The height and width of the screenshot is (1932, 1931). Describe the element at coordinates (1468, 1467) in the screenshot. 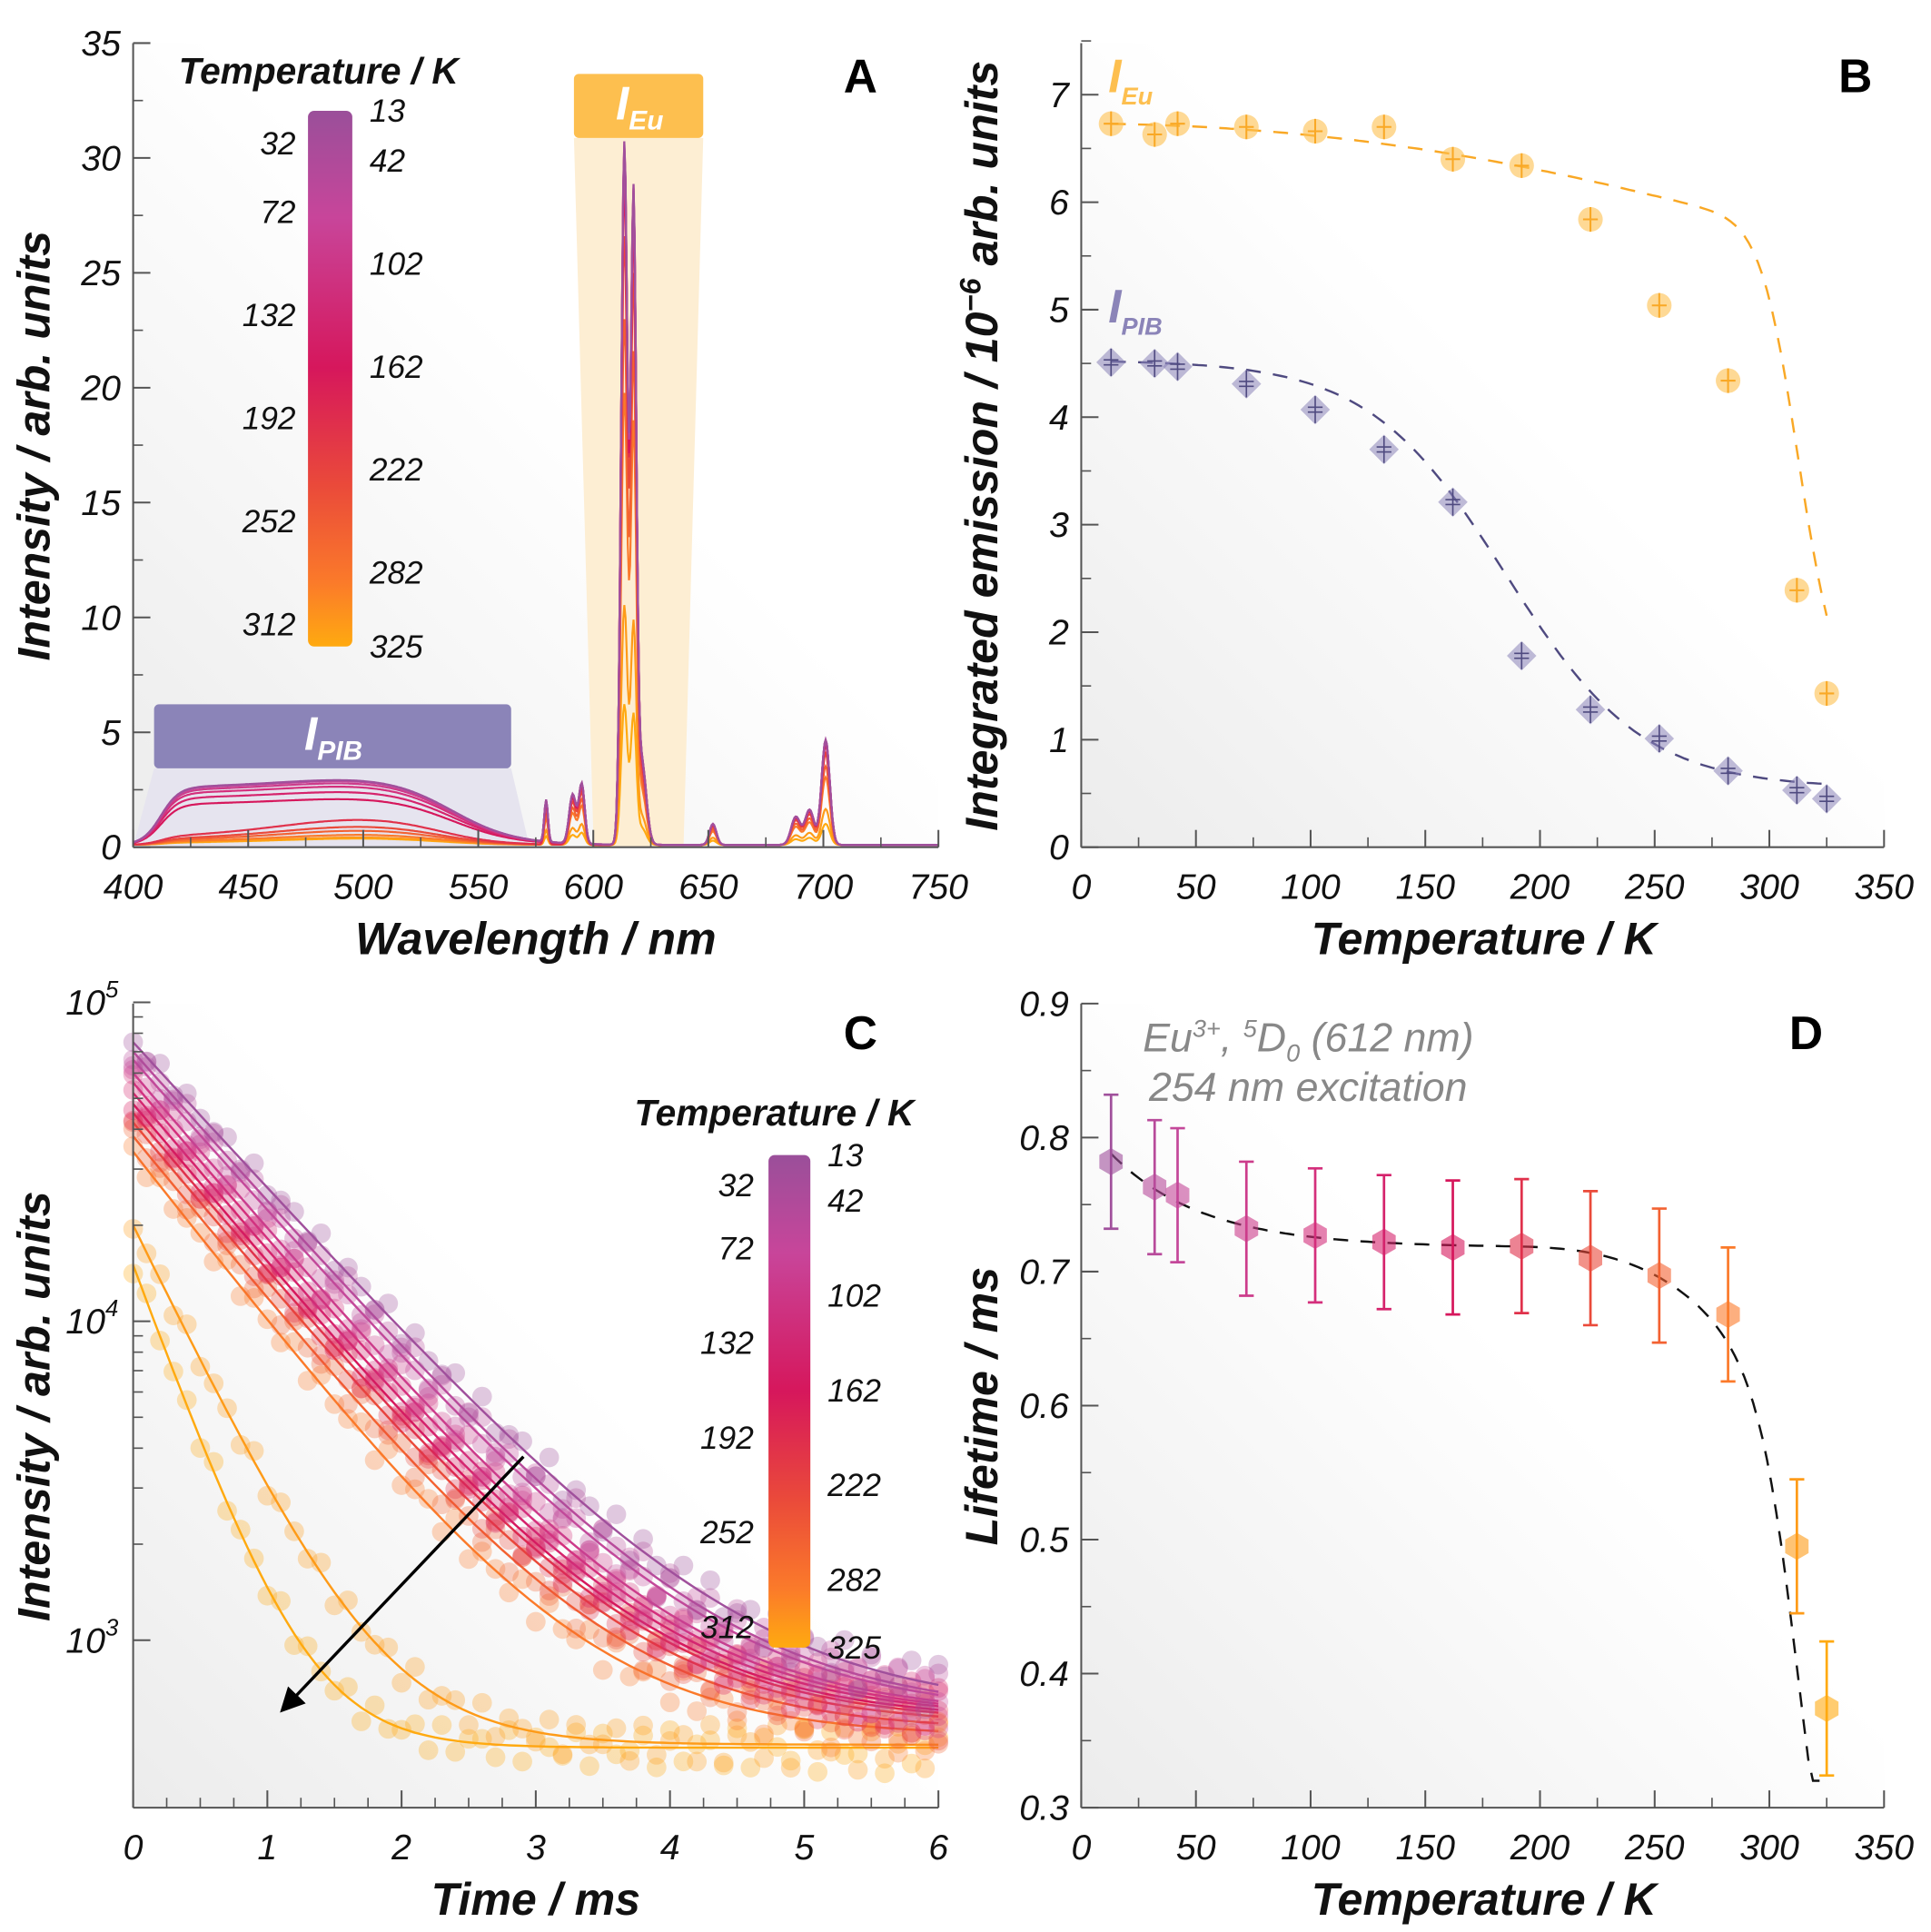

I see `fit-line` at that location.